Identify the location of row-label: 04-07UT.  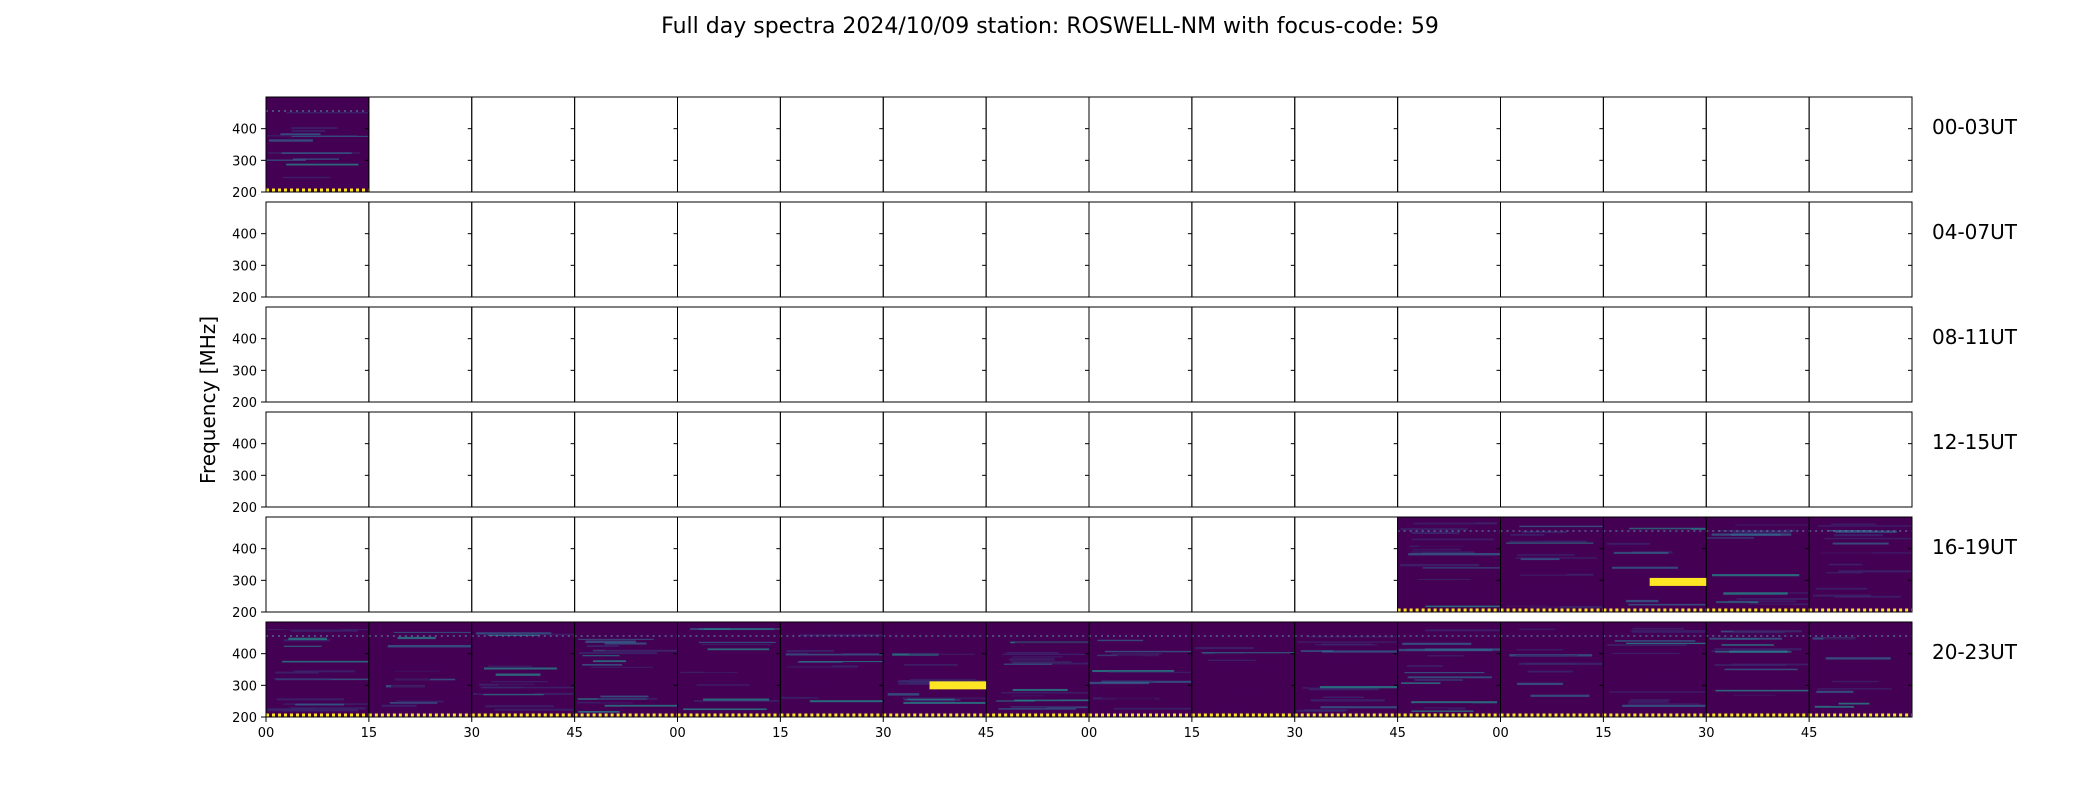
(1975, 232).